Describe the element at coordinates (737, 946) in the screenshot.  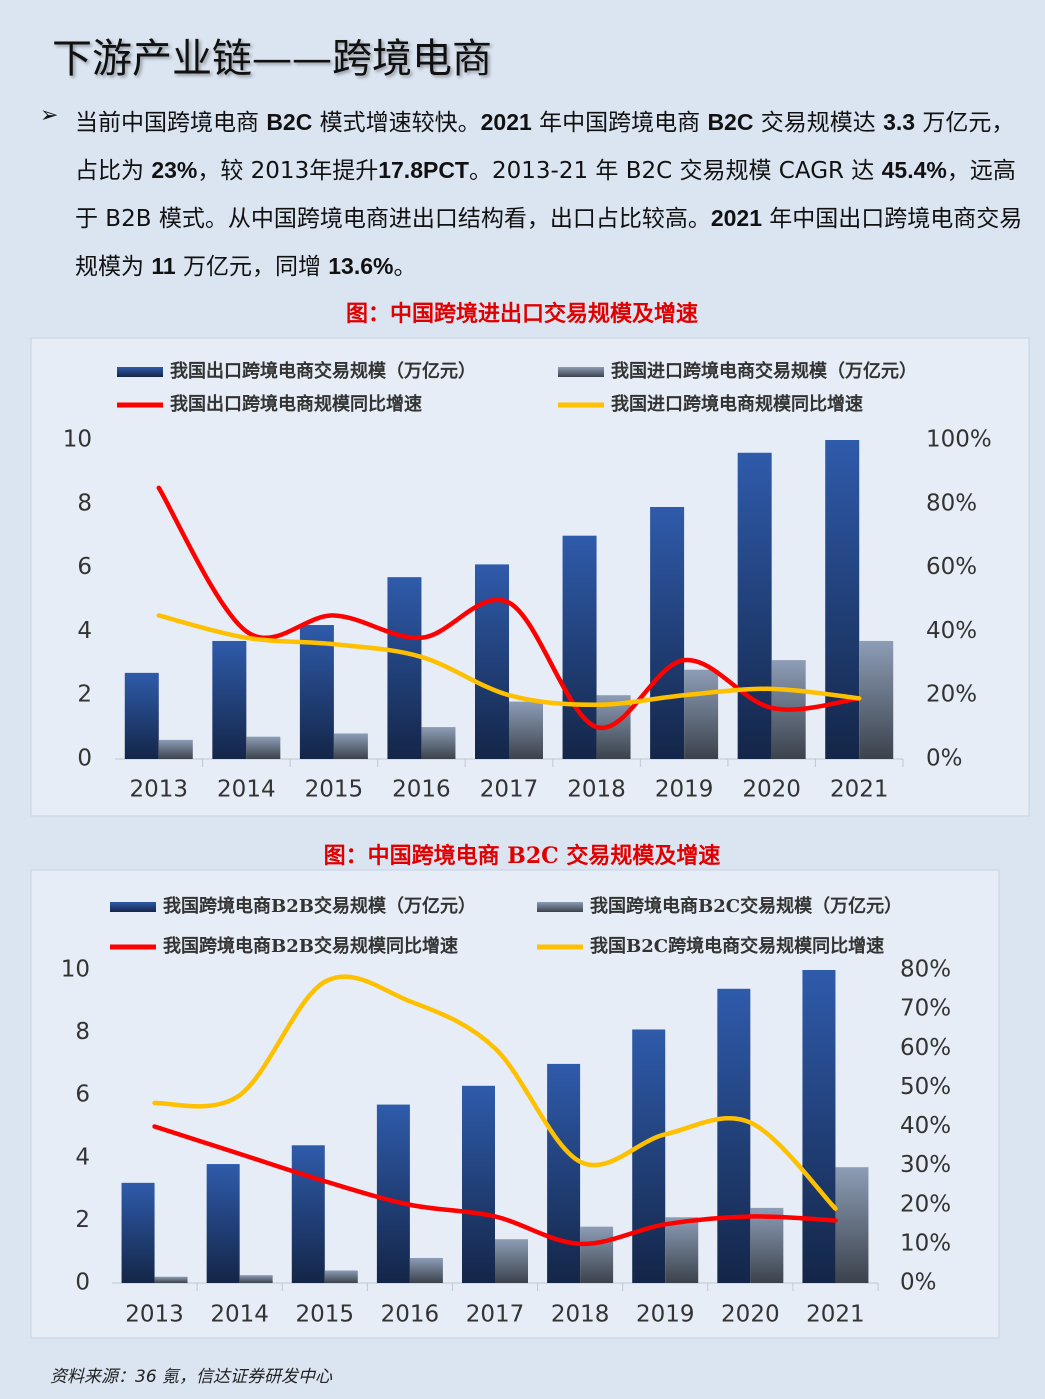
I see `legend-label: 我国B2C跨境电商交易规模同比增速` at that location.